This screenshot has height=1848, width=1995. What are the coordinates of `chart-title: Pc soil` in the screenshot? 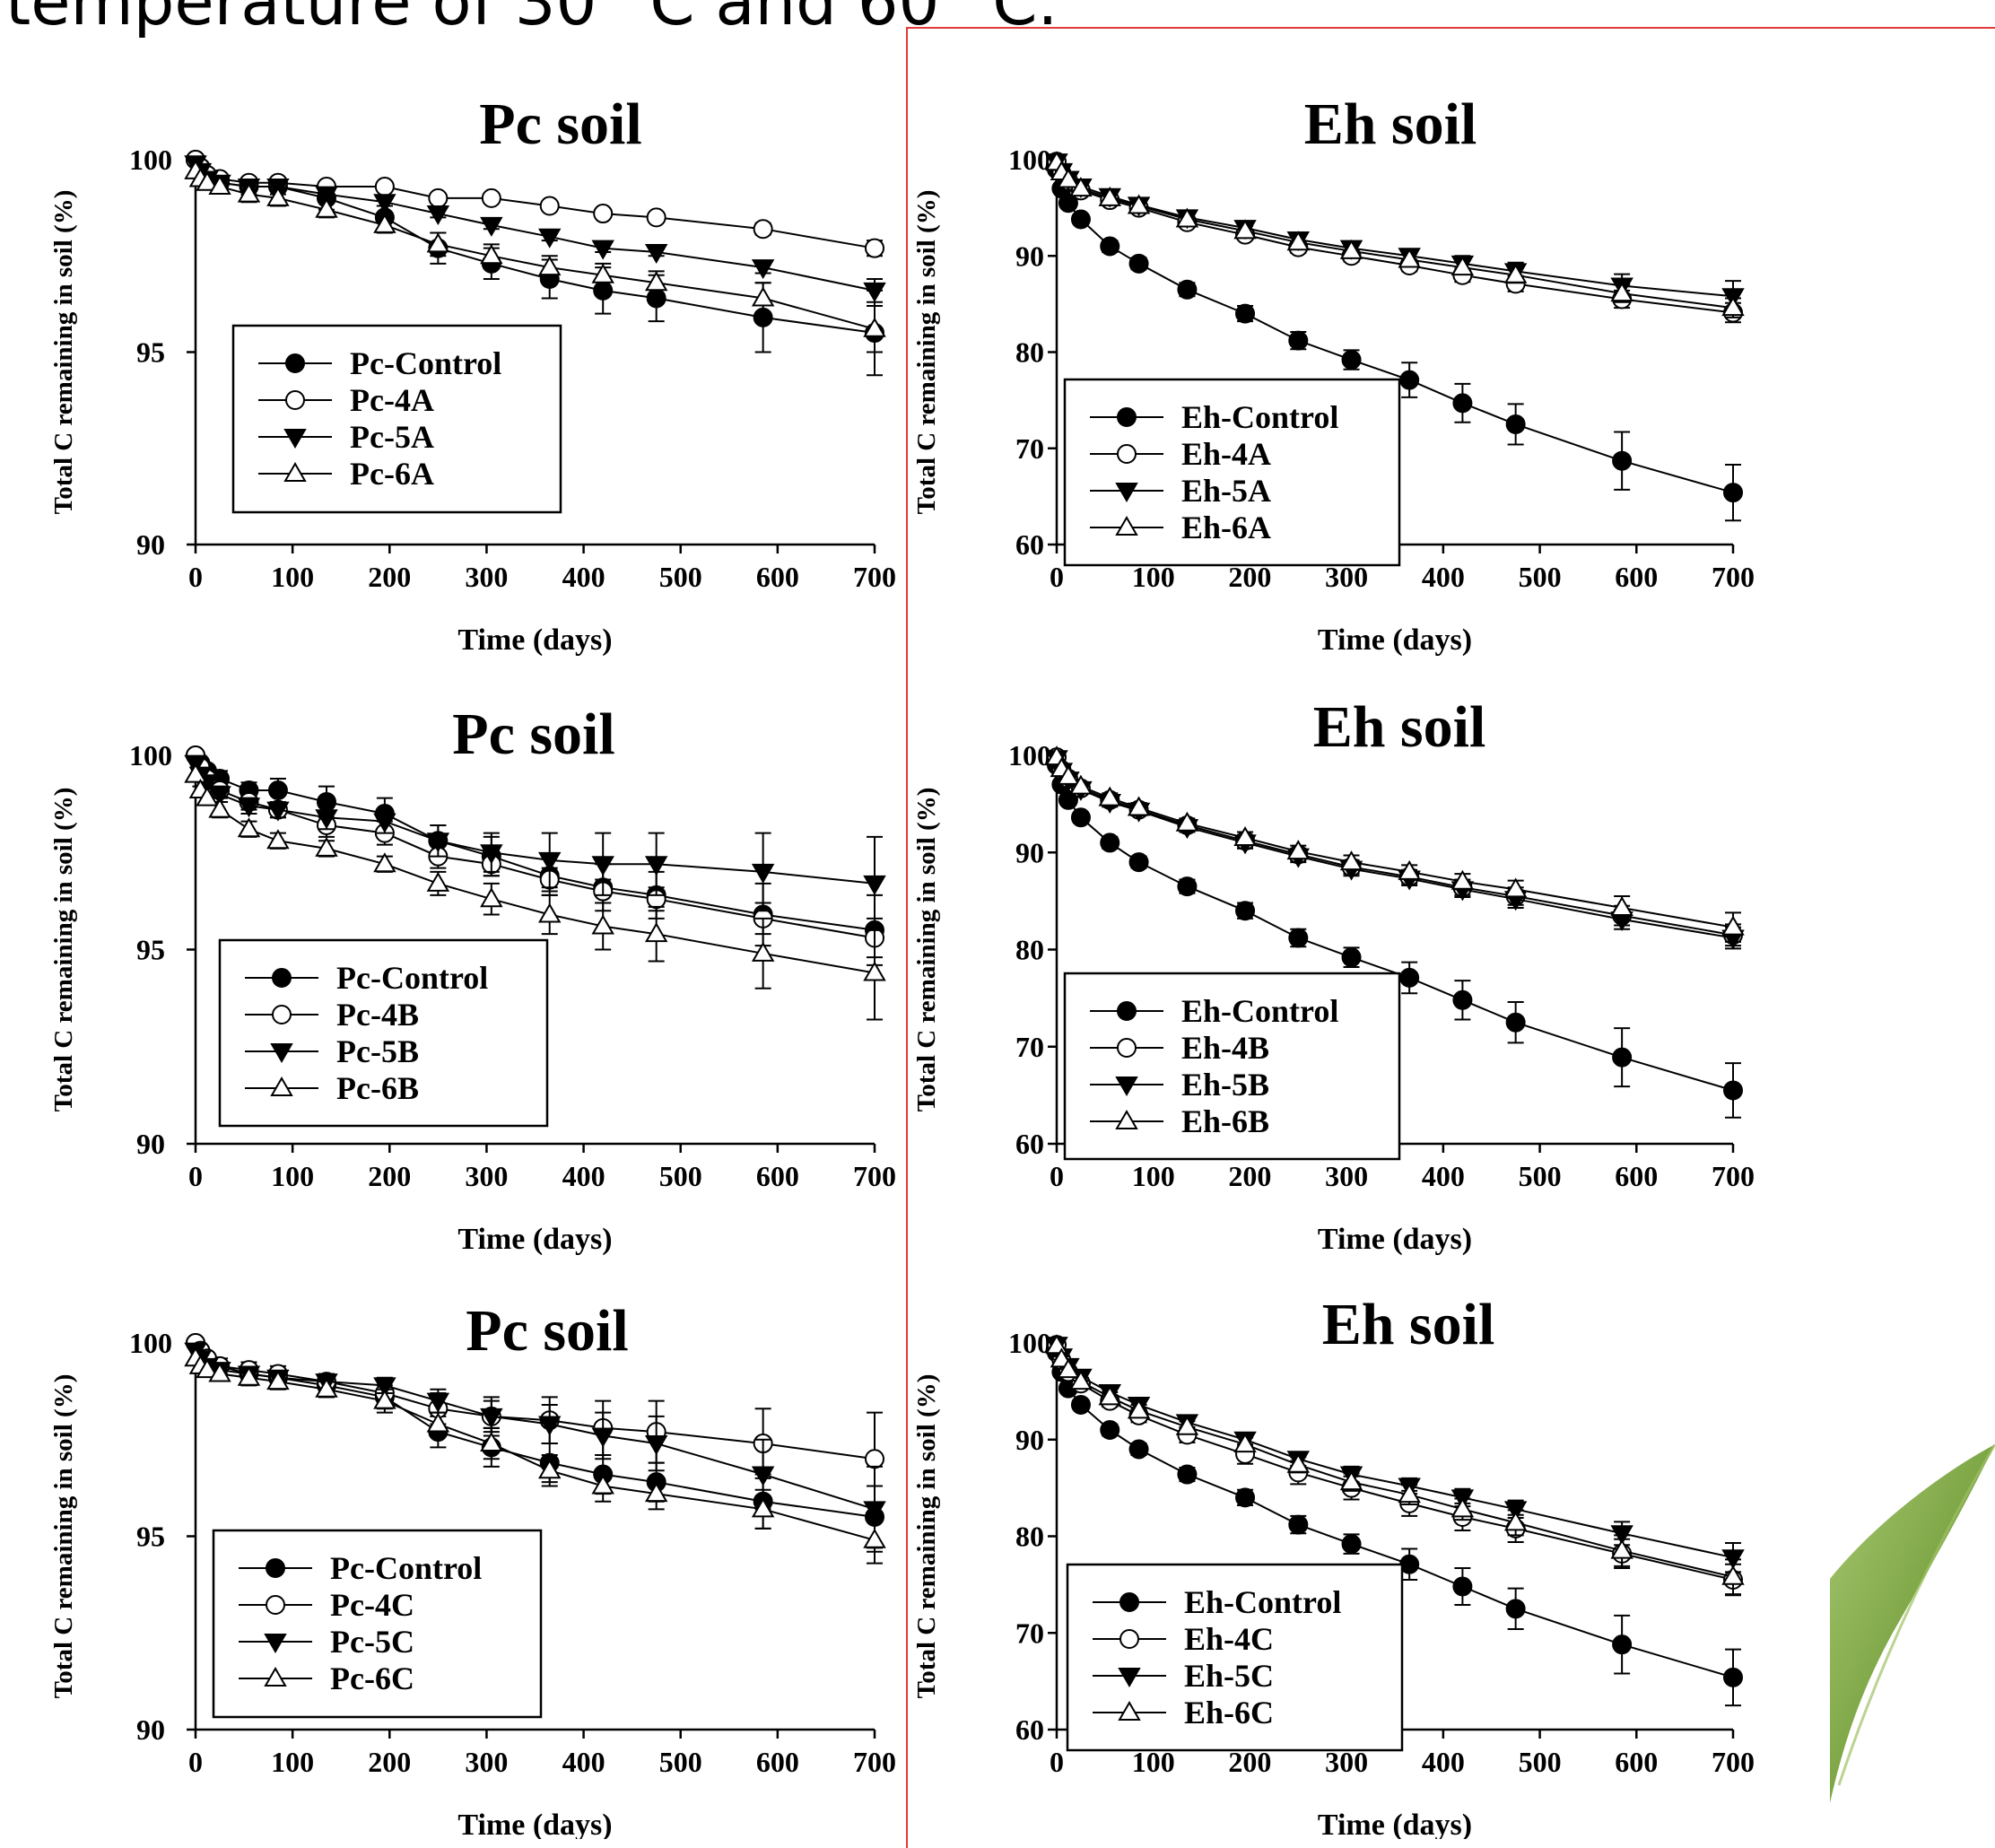 It's located at (560, 124).